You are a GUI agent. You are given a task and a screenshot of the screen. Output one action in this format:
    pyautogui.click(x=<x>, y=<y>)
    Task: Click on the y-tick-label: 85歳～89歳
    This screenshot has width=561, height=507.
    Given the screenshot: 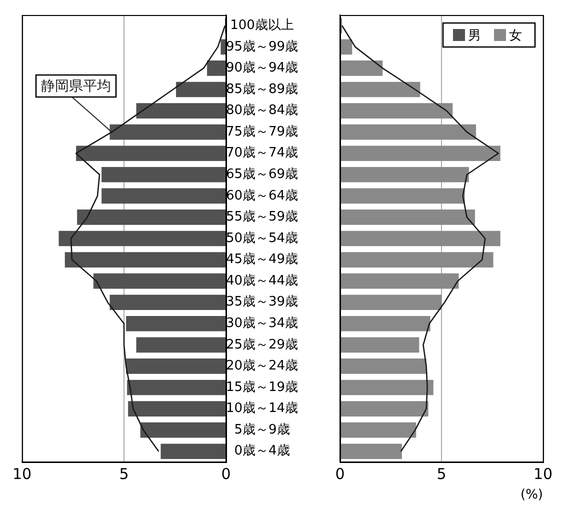 What is the action you would take?
    pyautogui.click(x=262, y=89)
    